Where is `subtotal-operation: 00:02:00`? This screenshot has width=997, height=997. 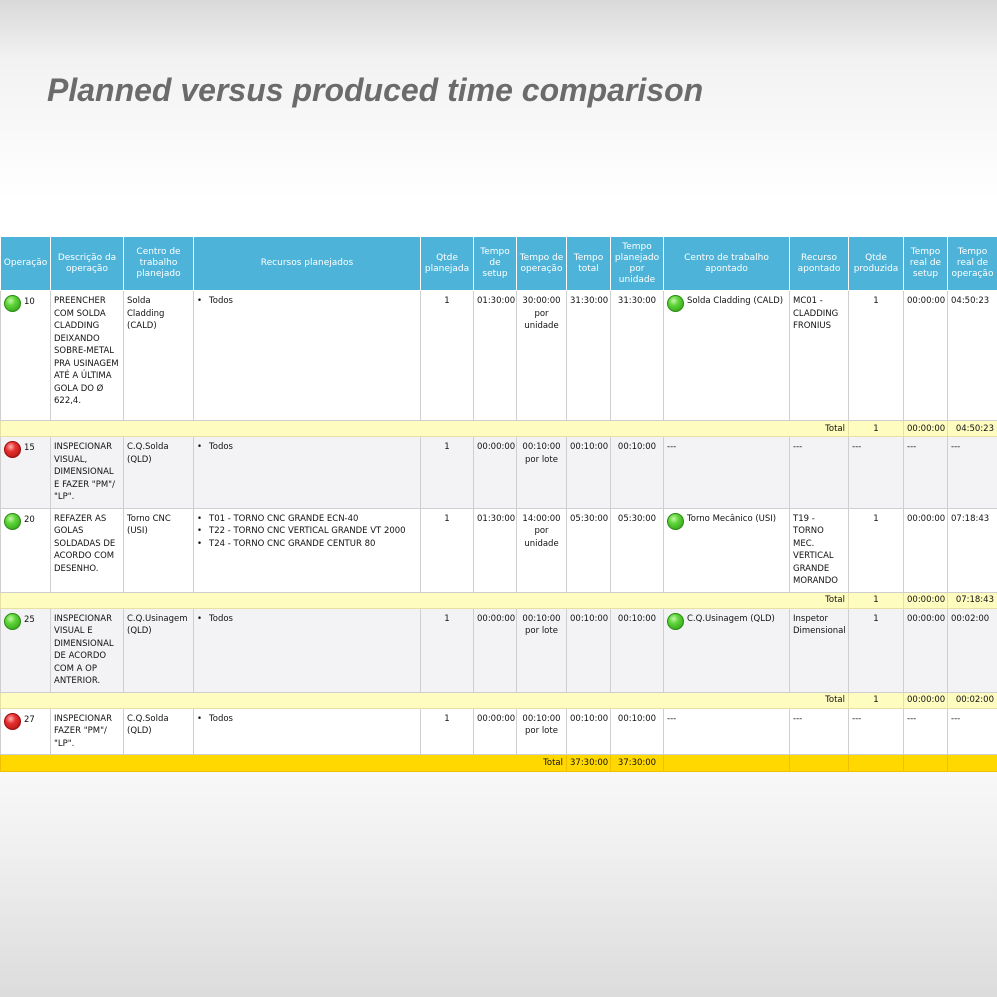 subtotal-operation: 00:02:00 is located at coordinates (972, 700).